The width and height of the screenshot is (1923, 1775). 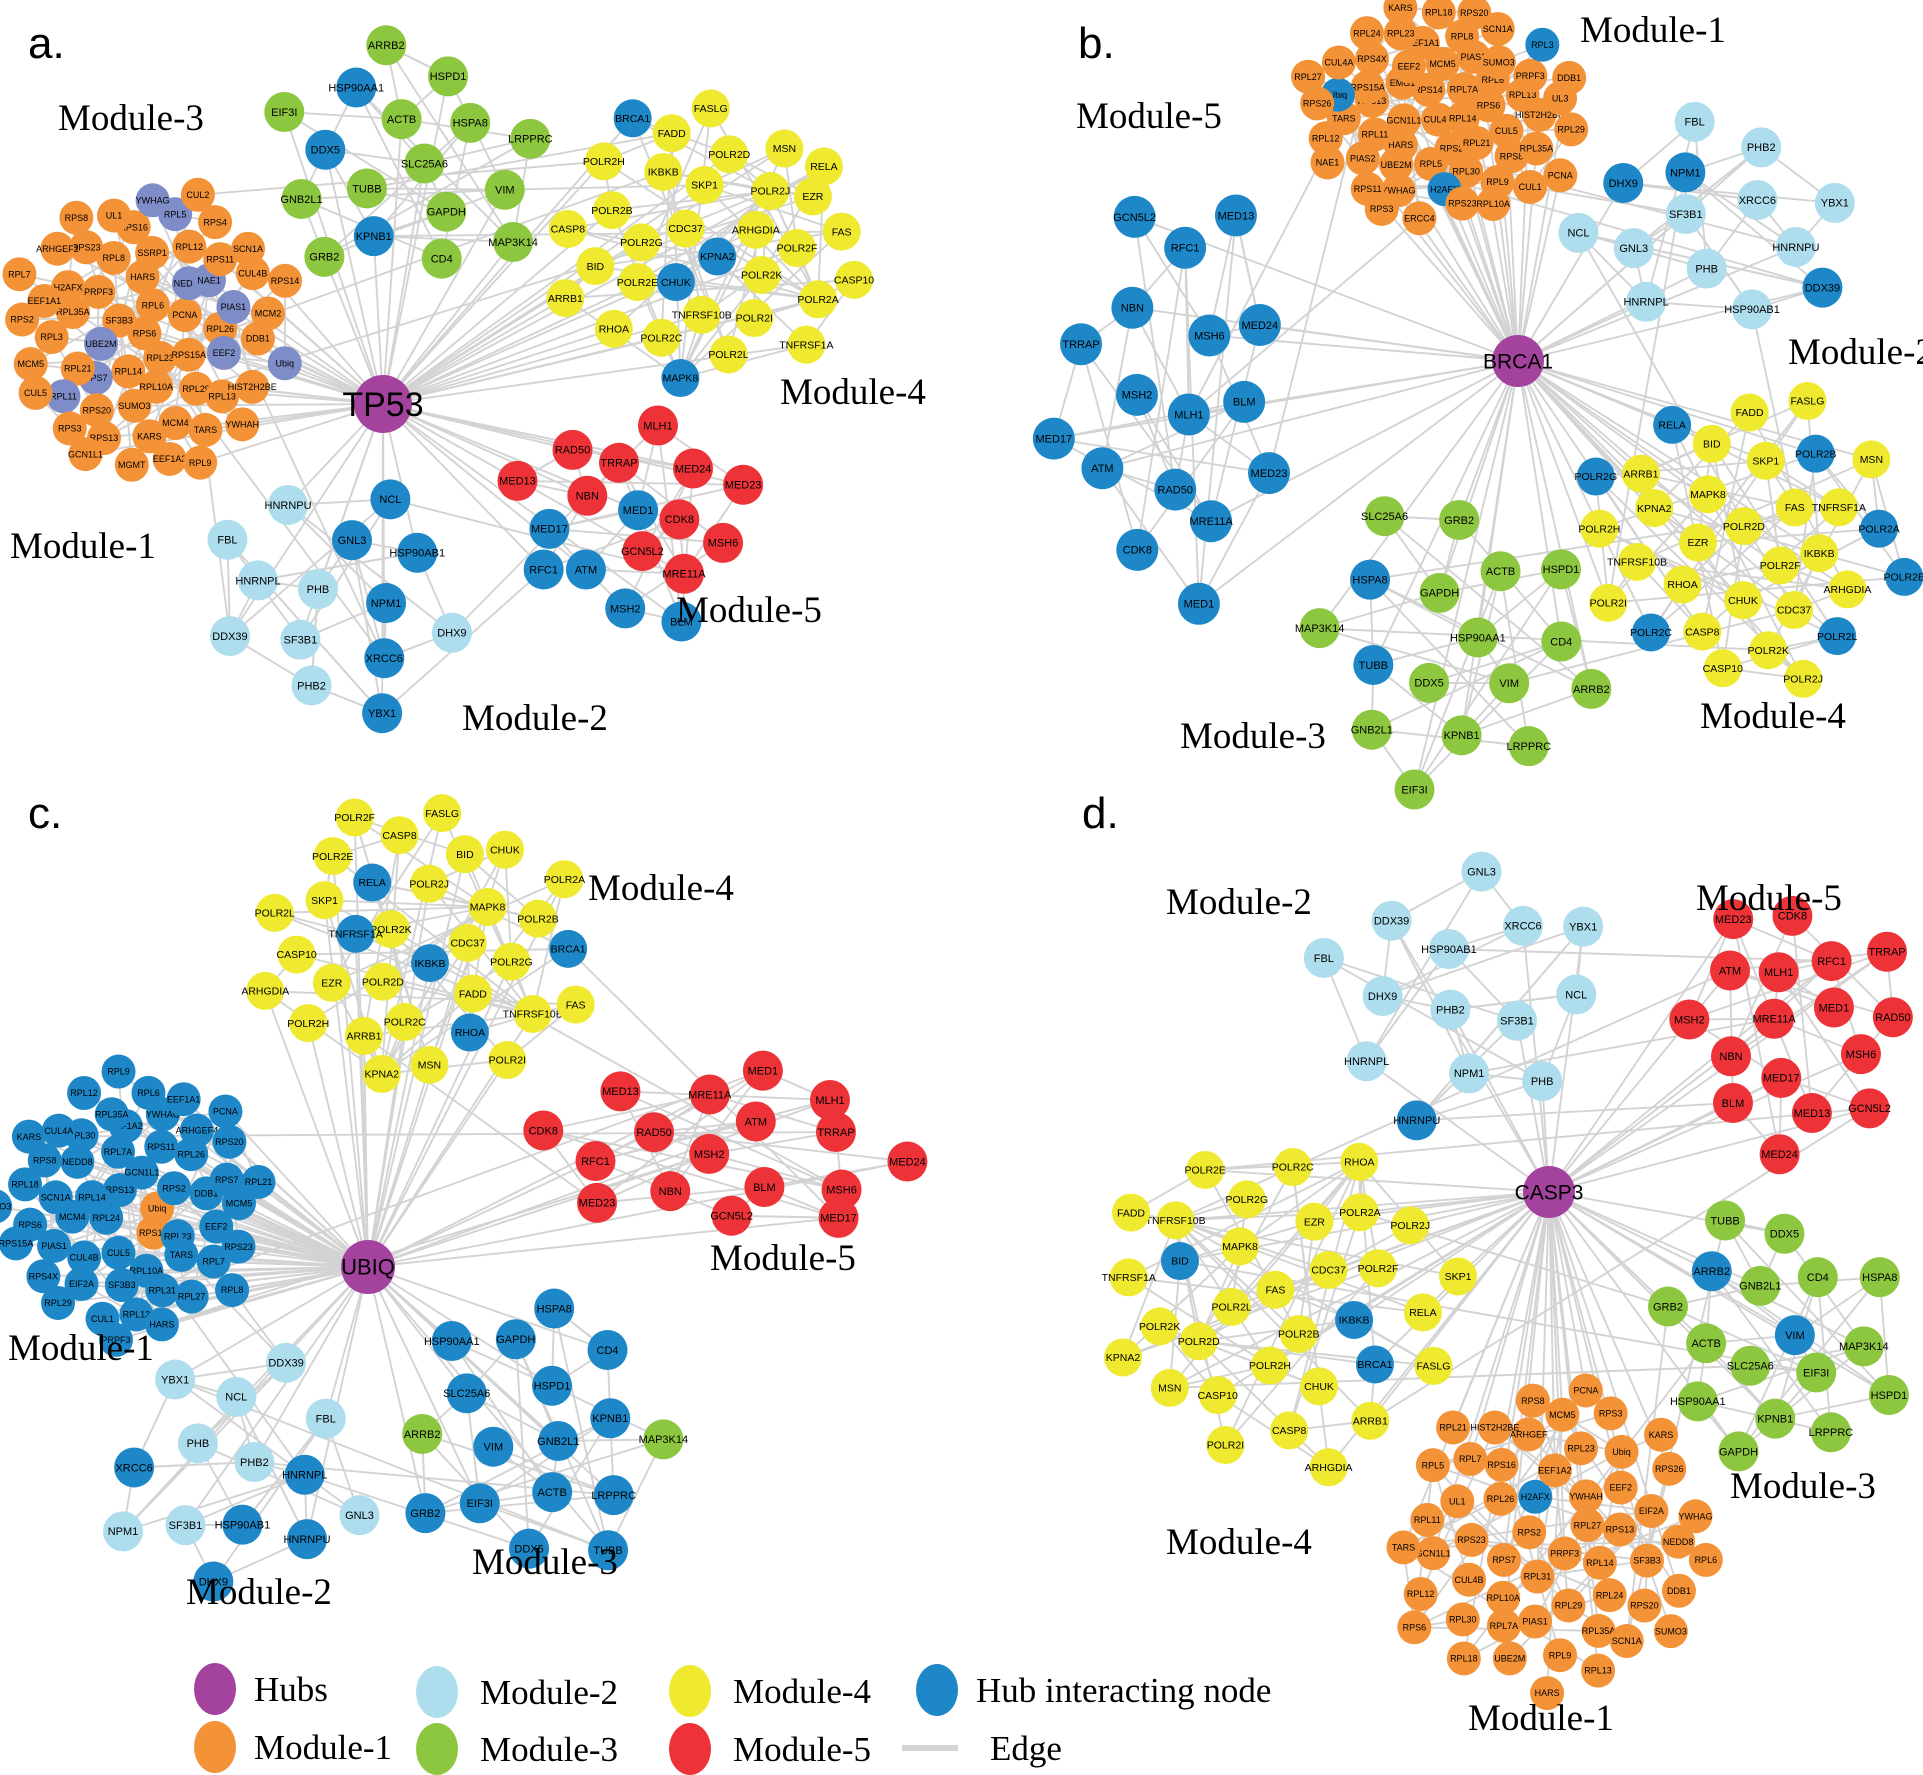 I want to click on node-RPL31: RPL31, so click(x=162, y=1290).